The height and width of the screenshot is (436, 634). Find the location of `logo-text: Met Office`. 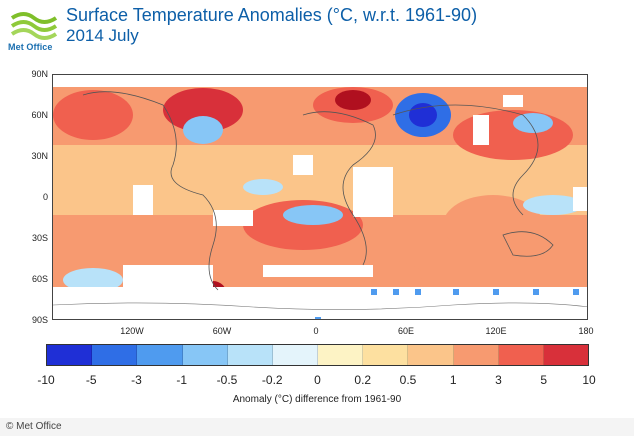

logo-text: Met Office is located at coordinates (30, 47).